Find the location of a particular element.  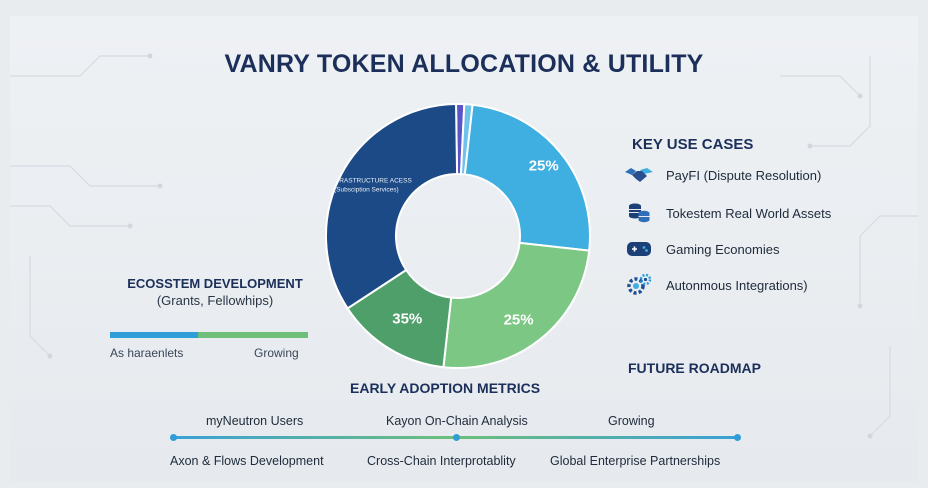

use-case-item: Tokestem Real World Assets is located at coordinates (727, 213).